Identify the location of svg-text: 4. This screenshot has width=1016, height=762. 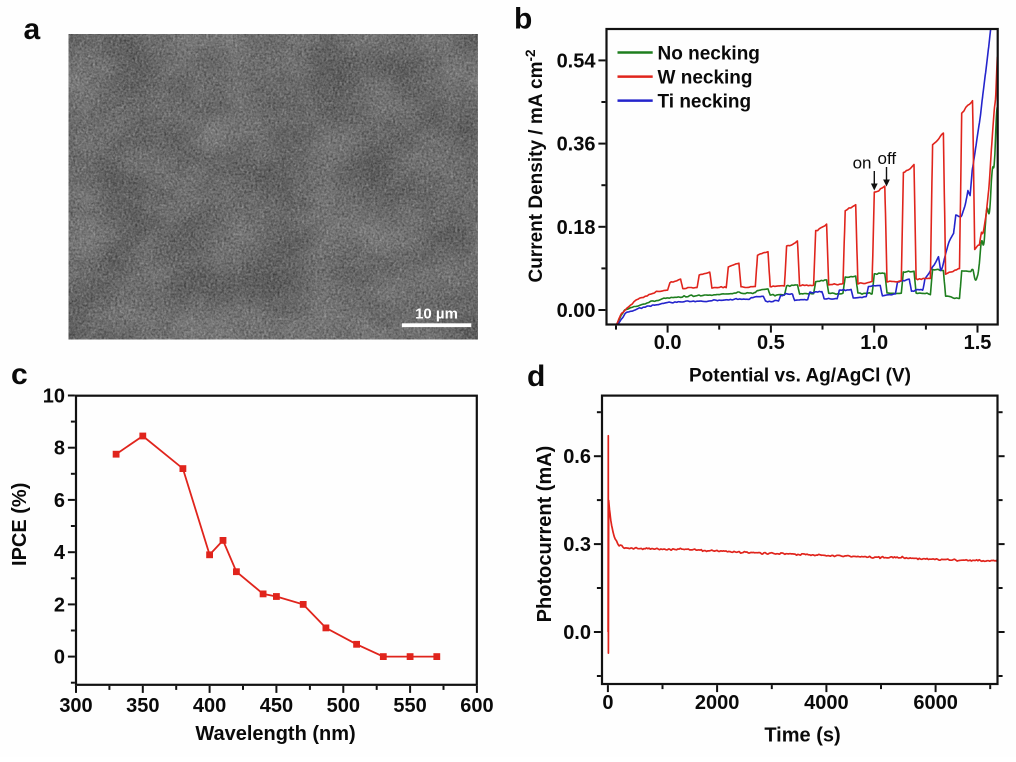
(60, 553).